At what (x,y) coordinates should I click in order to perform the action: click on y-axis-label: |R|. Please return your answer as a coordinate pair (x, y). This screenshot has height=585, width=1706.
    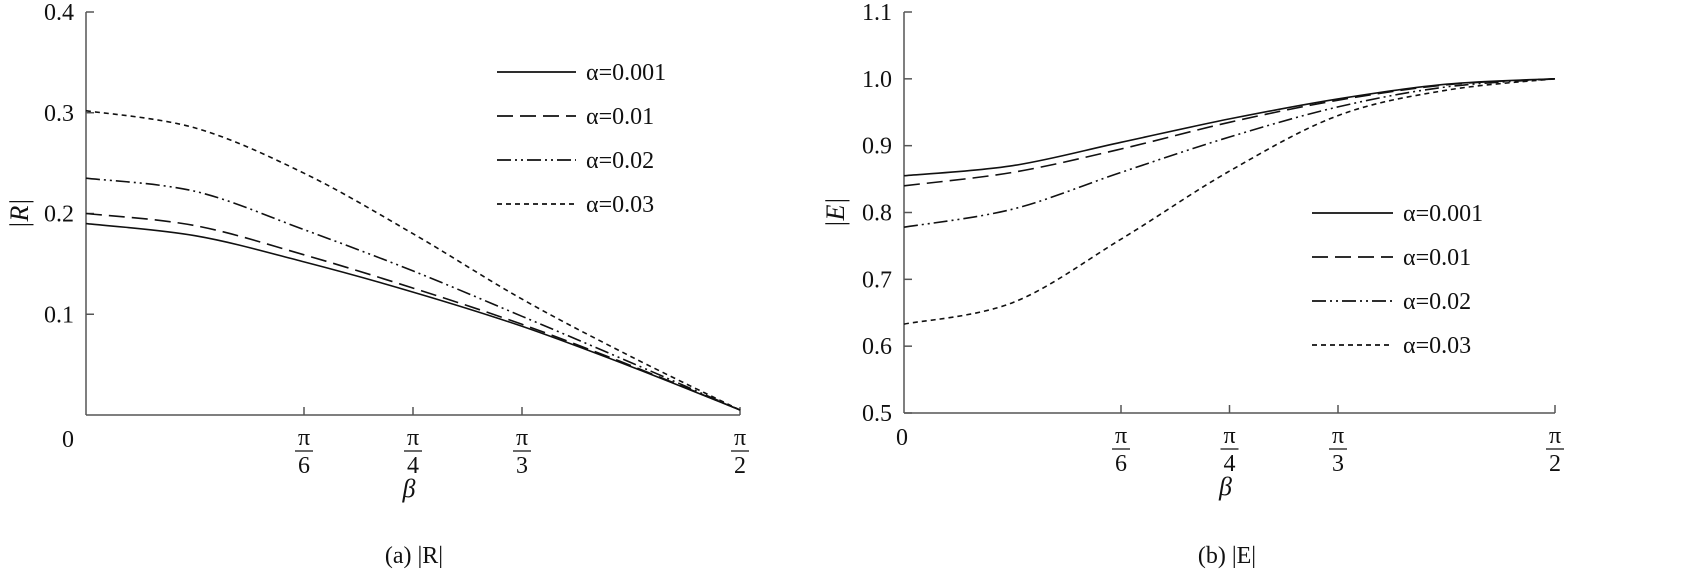
    Looking at the image, I should click on (19, 213).